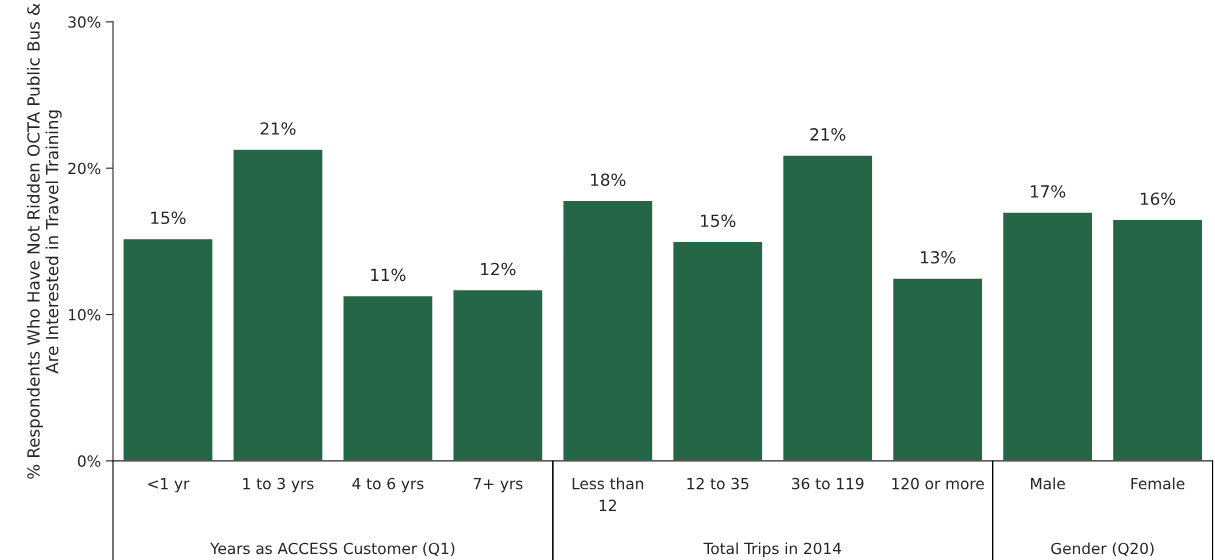 The width and height of the screenshot is (1215, 560). Describe the element at coordinates (772, 550) in the screenshot. I see `text: Total Trips in 2014` at that location.